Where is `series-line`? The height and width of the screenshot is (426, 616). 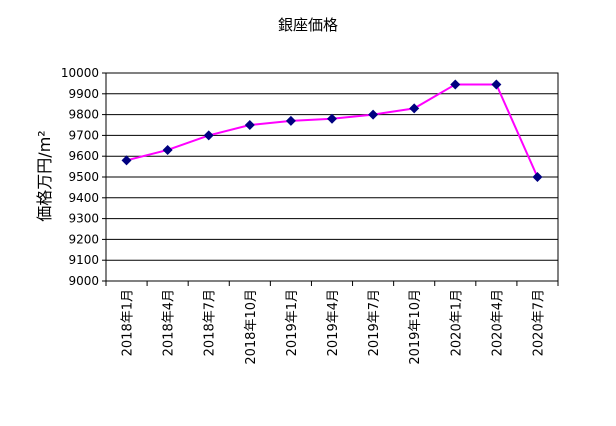 series-line is located at coordinates (332, 130).